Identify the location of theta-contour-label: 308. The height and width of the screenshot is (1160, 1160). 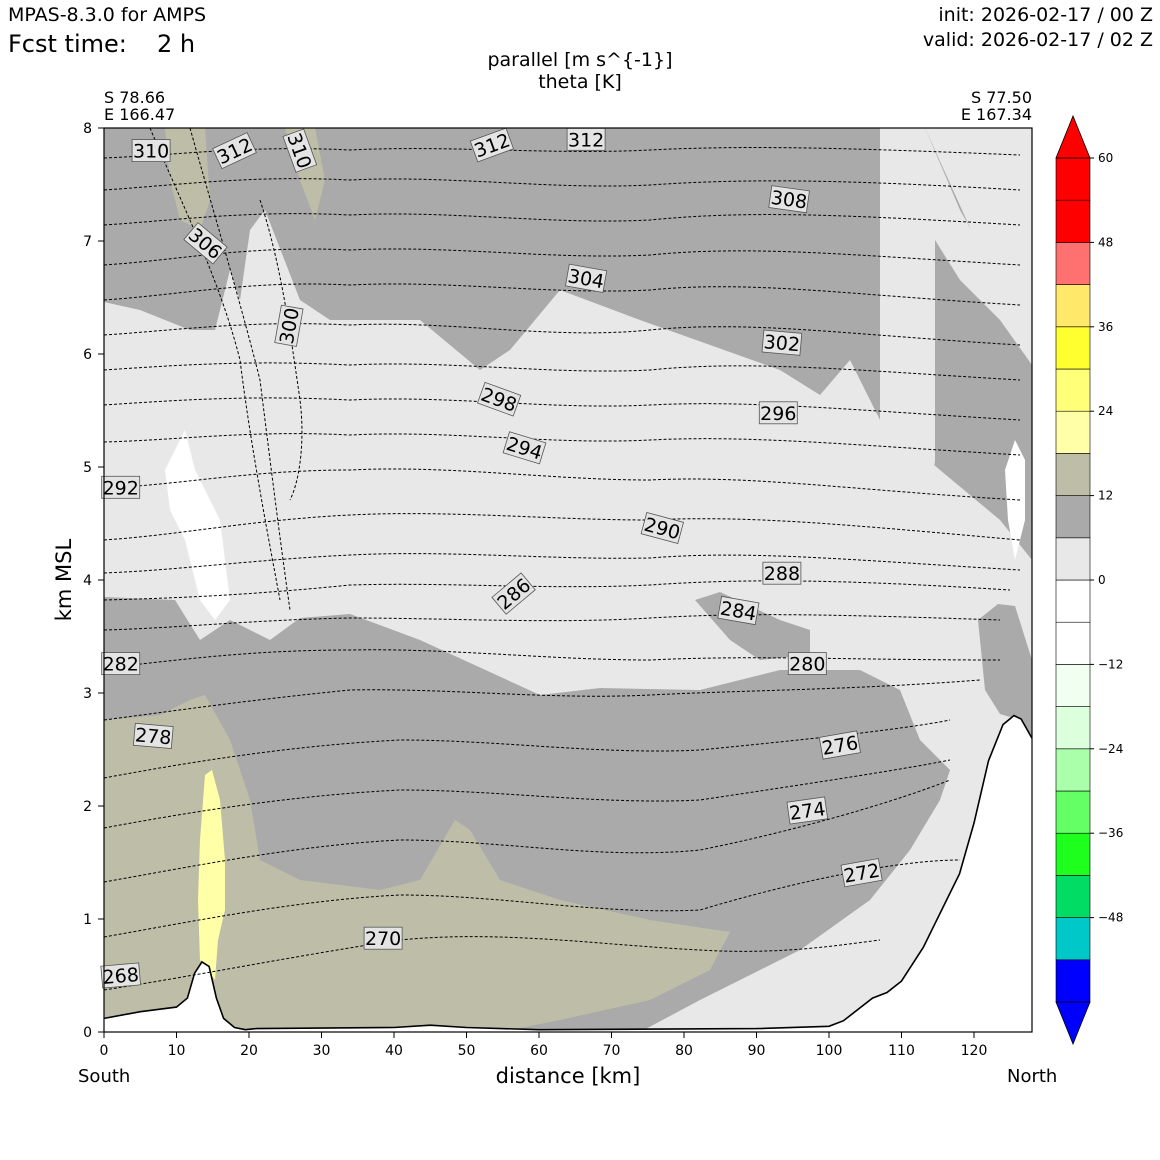
(789, 199).